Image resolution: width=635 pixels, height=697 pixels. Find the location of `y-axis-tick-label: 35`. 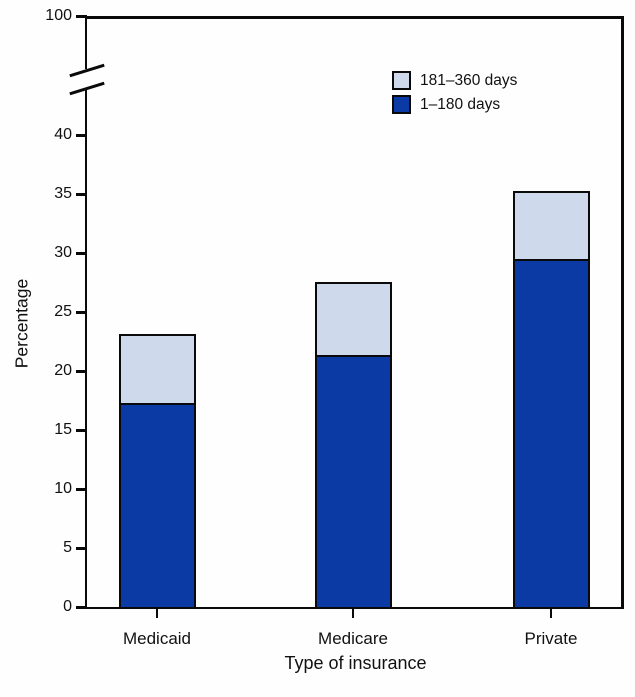

y-axis-tick-label: 35 is located at coordinates (63, 193).